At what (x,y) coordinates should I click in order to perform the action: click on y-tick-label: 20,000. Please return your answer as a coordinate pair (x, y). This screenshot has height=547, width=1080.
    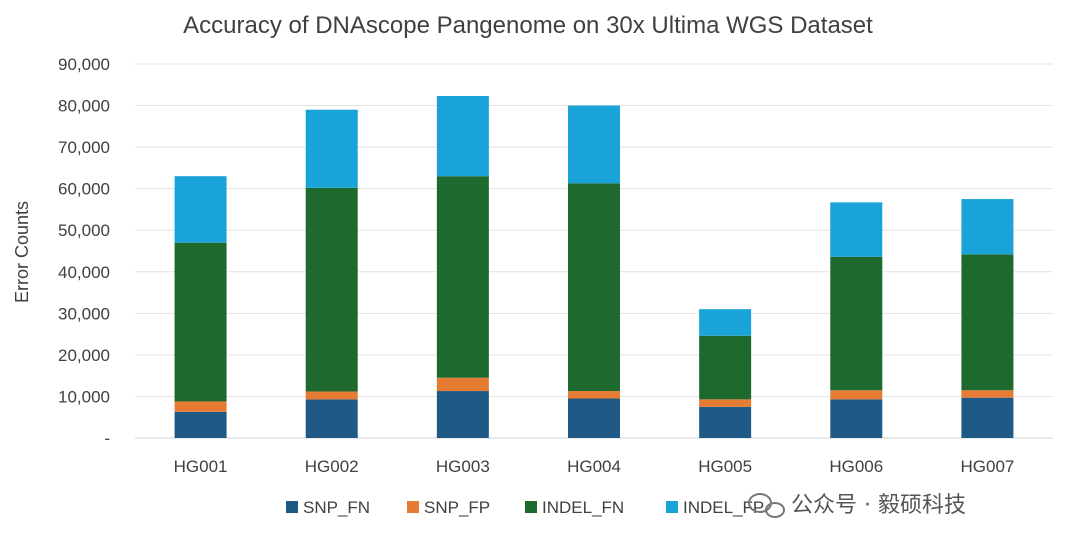
    Looking at the image, I should click on (84, 355).